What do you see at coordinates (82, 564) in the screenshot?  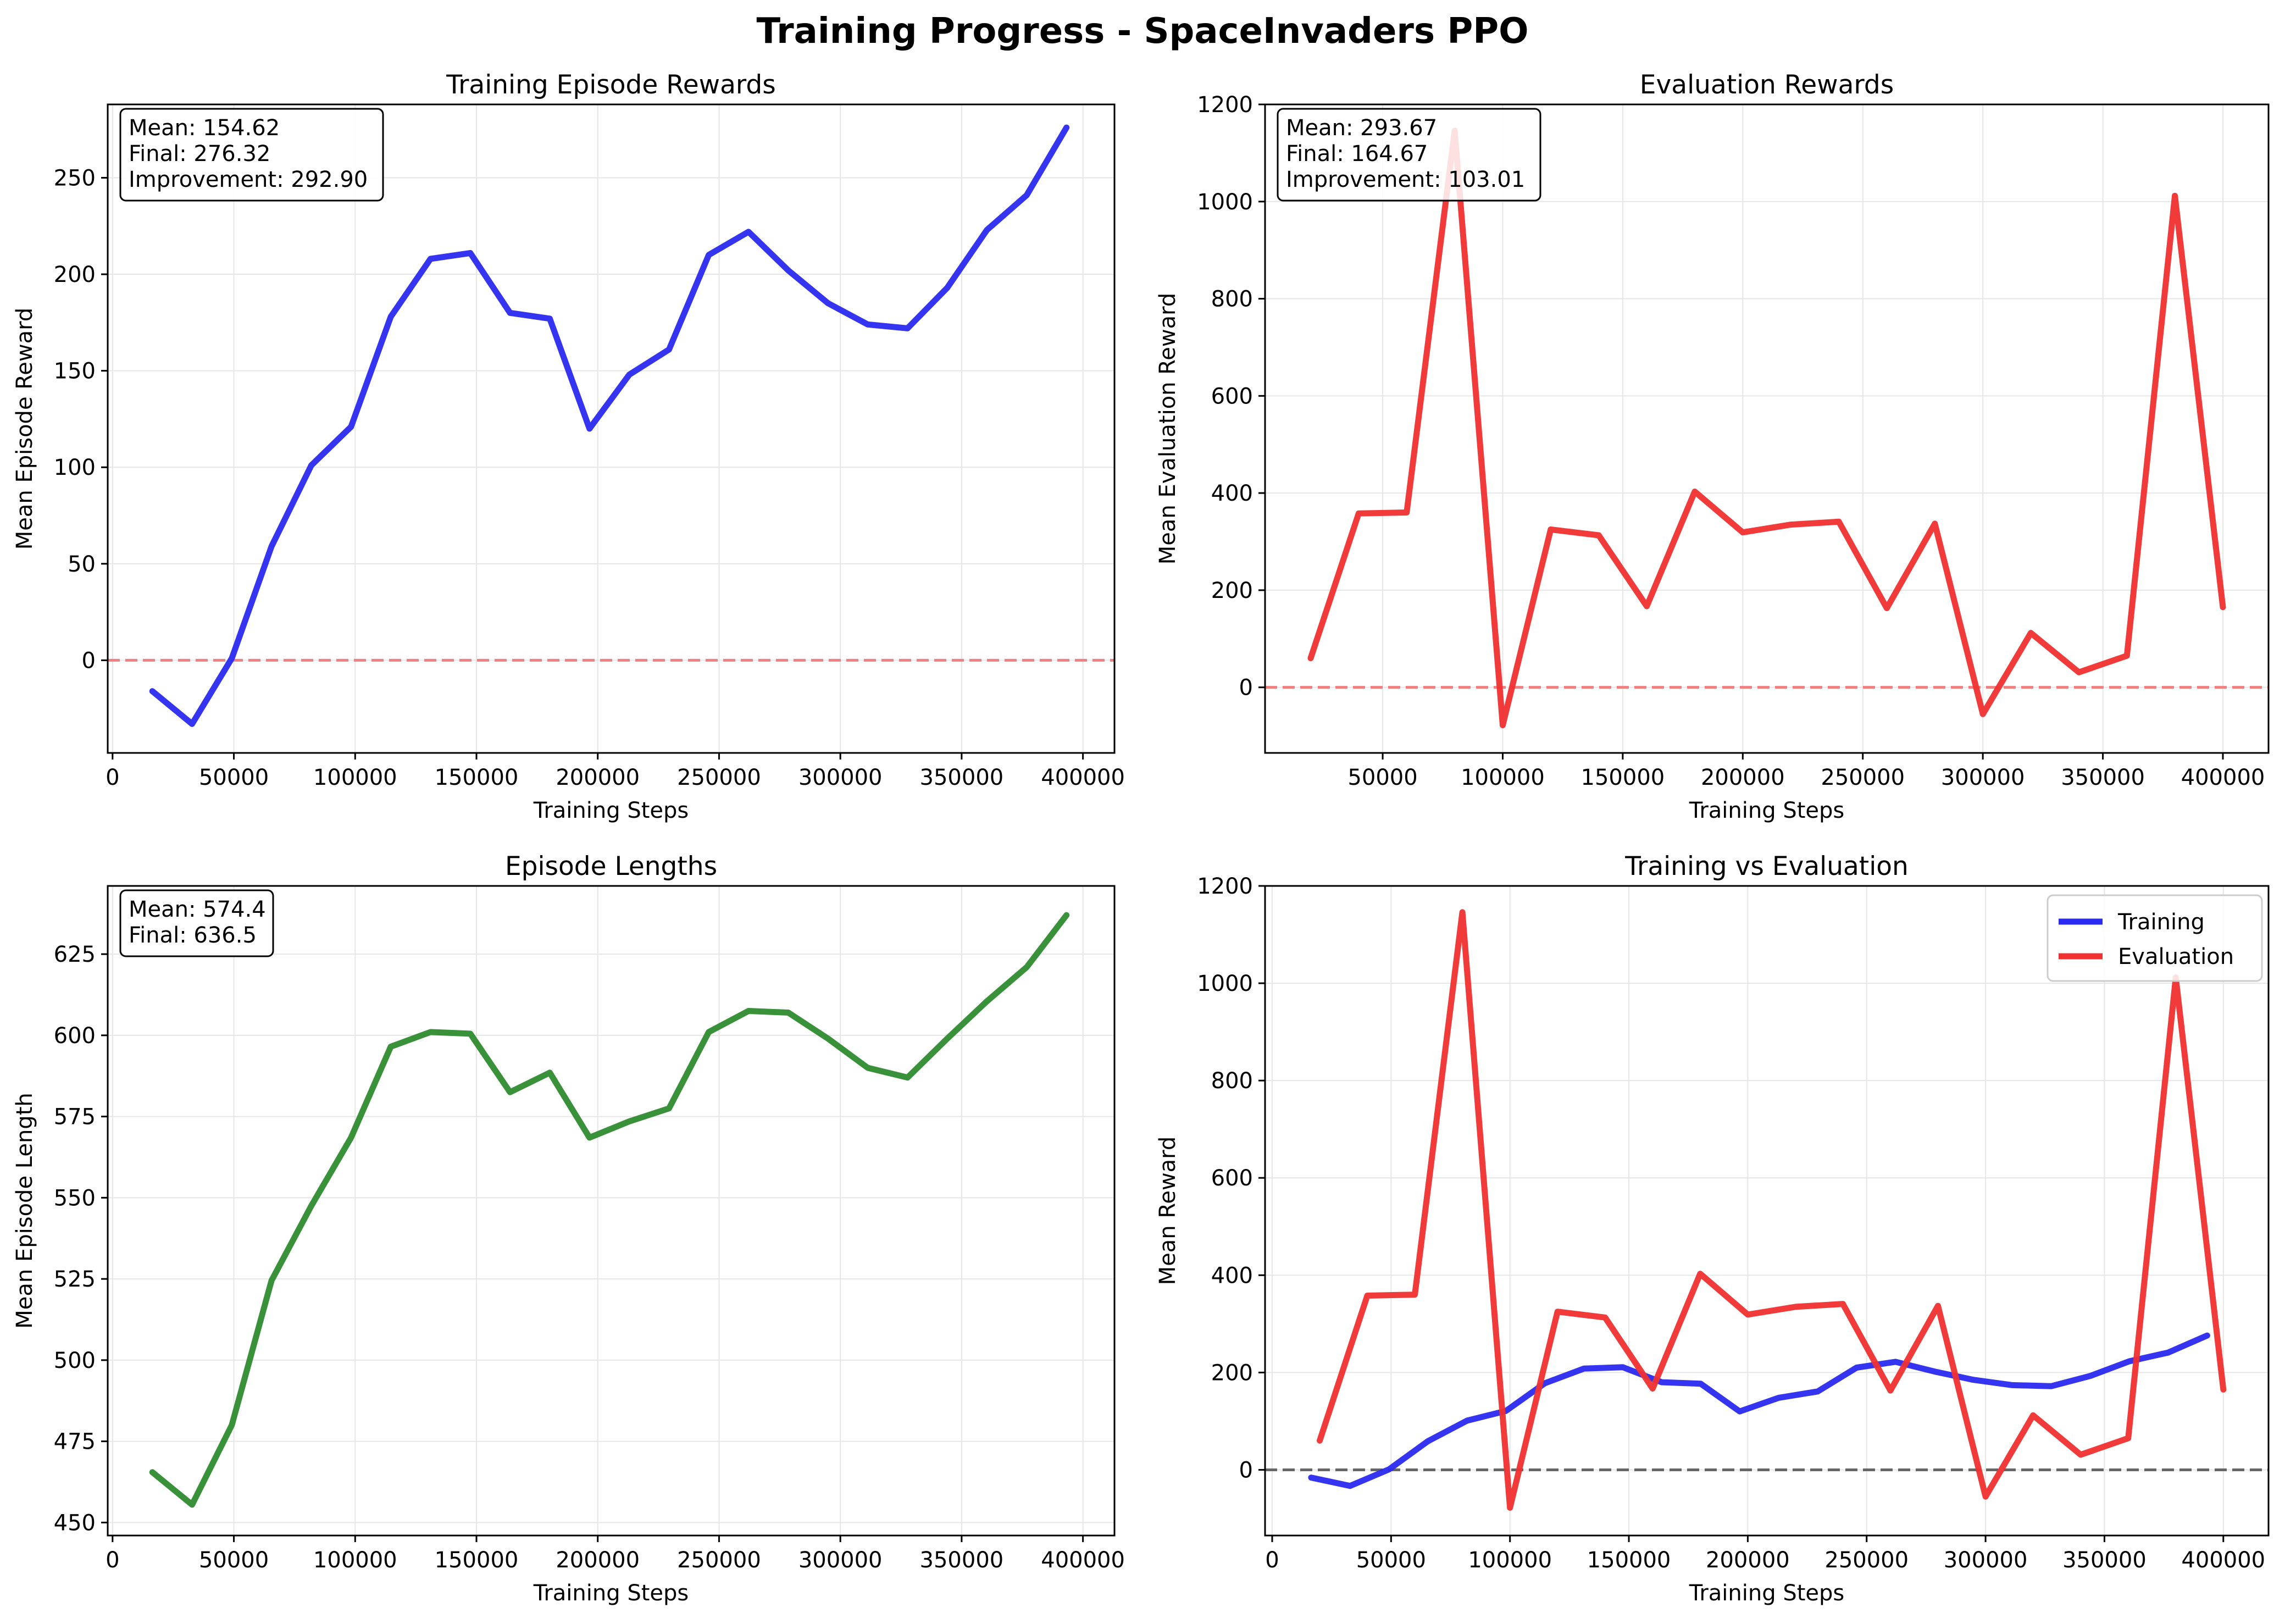 I see `y-tick-label: 50` at bounding box center [82, 564].